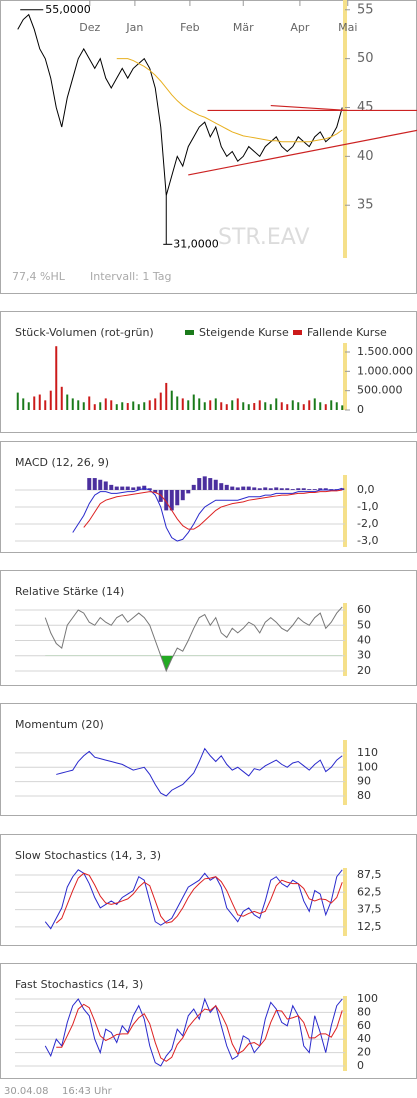 Image resolution: width=417 pixels, height=1098 pixels. Describe the element at coordinates (68, 9) in the screenshot. I see `high-label: 55,0000` at that location.